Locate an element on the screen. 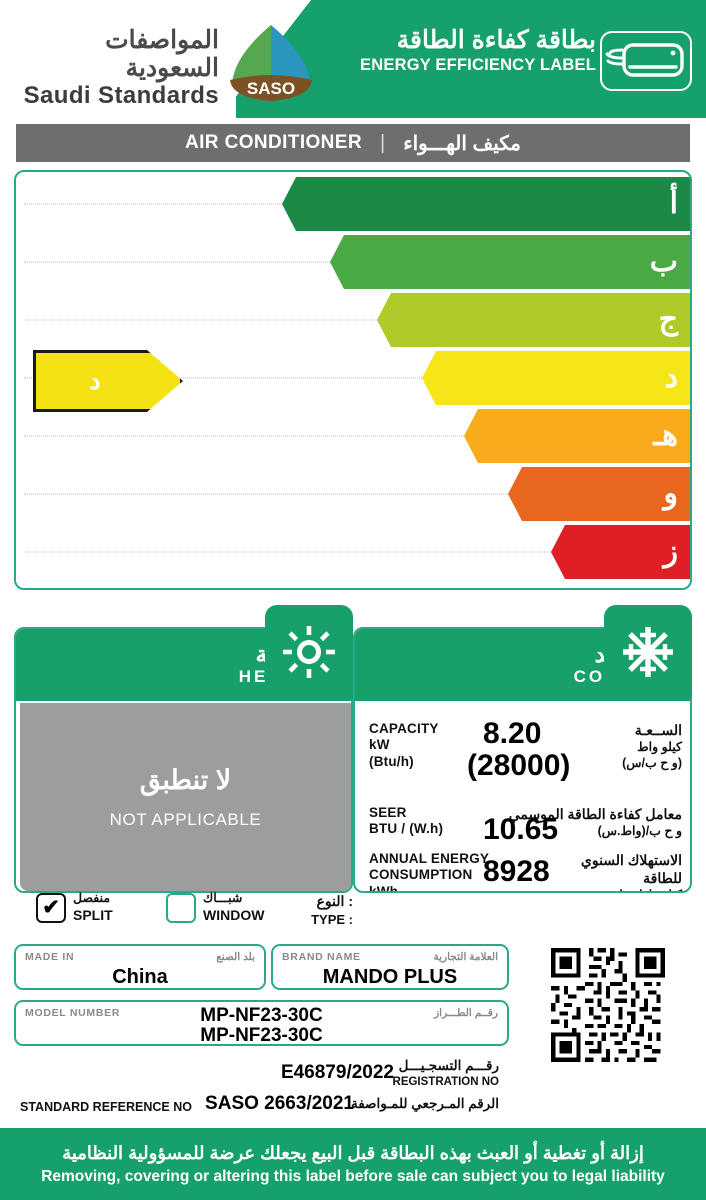 This screenshot has width=706, height=1200. made-in-box: MADE IN بلد الصنع China is located at coordinates (140, 967).